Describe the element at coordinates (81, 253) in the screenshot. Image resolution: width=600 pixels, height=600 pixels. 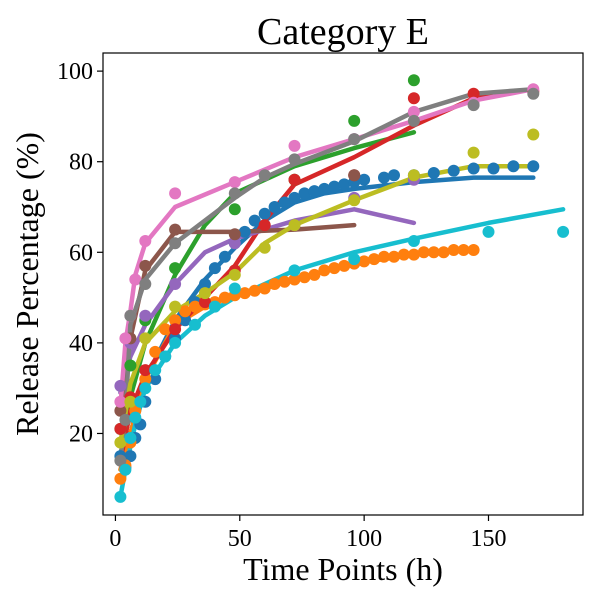
I see `y-tick-label: 60` at that location.